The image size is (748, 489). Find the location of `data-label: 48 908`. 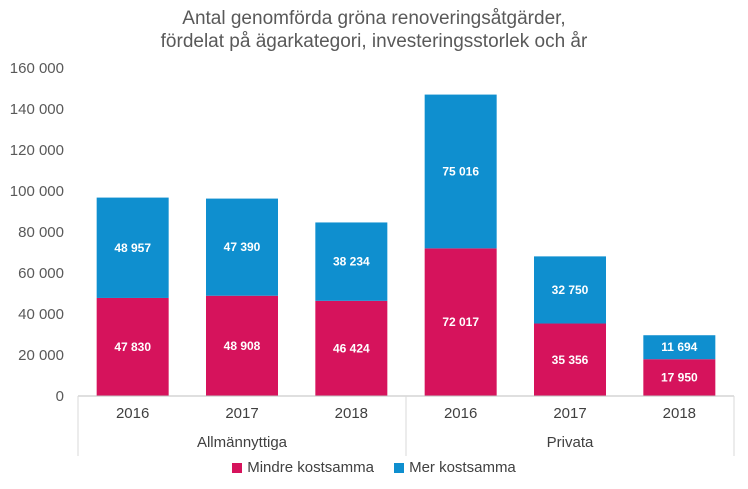

data-label: 48 908 is located at coordinates (242, 346).